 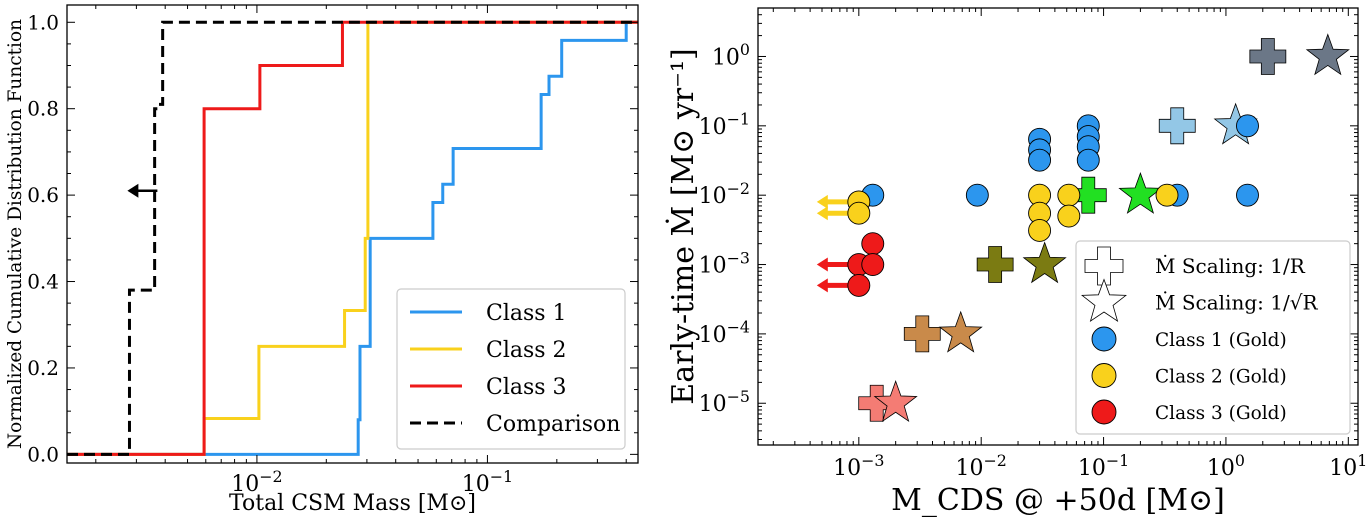 What do you see at coordinates (526, 313) in the screenshot?
I see `legend-label: Class 1` at bounding box center [526, 313].